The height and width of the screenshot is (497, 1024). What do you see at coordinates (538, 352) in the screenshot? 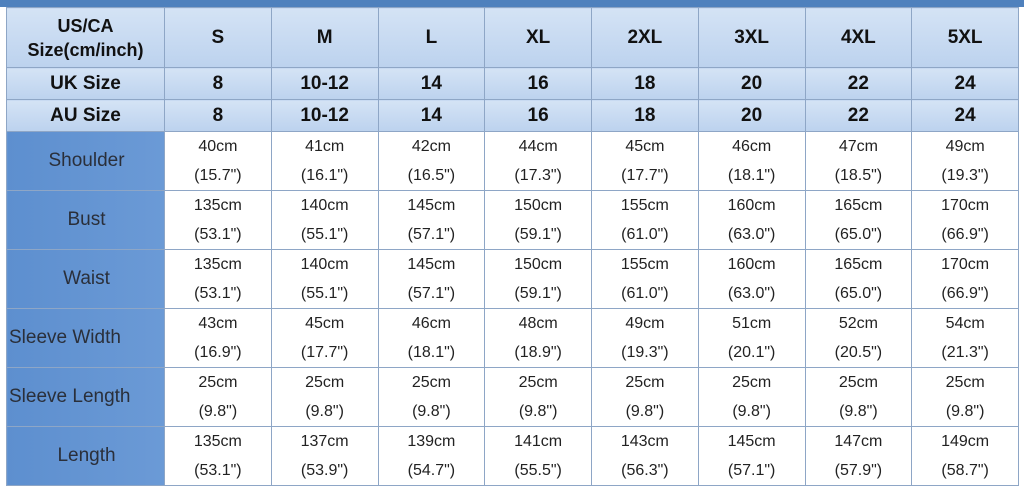
I see `inch-value: (18.9")` at bounding box center [538, 352].